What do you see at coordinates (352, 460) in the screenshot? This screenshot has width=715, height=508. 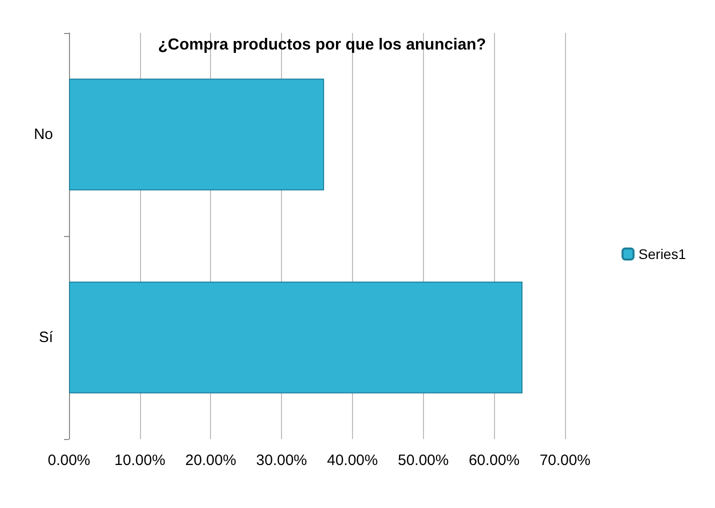 I see `x-tick-label: 40.00%` at bounding box center [352, 460].